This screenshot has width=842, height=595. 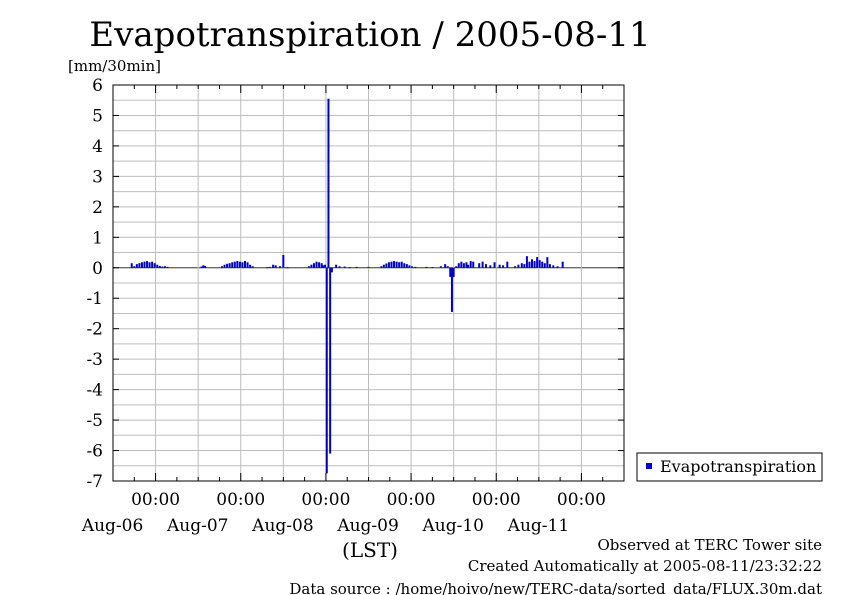 I want to click on y-tick-label: 2, so click(x=97, y=208).